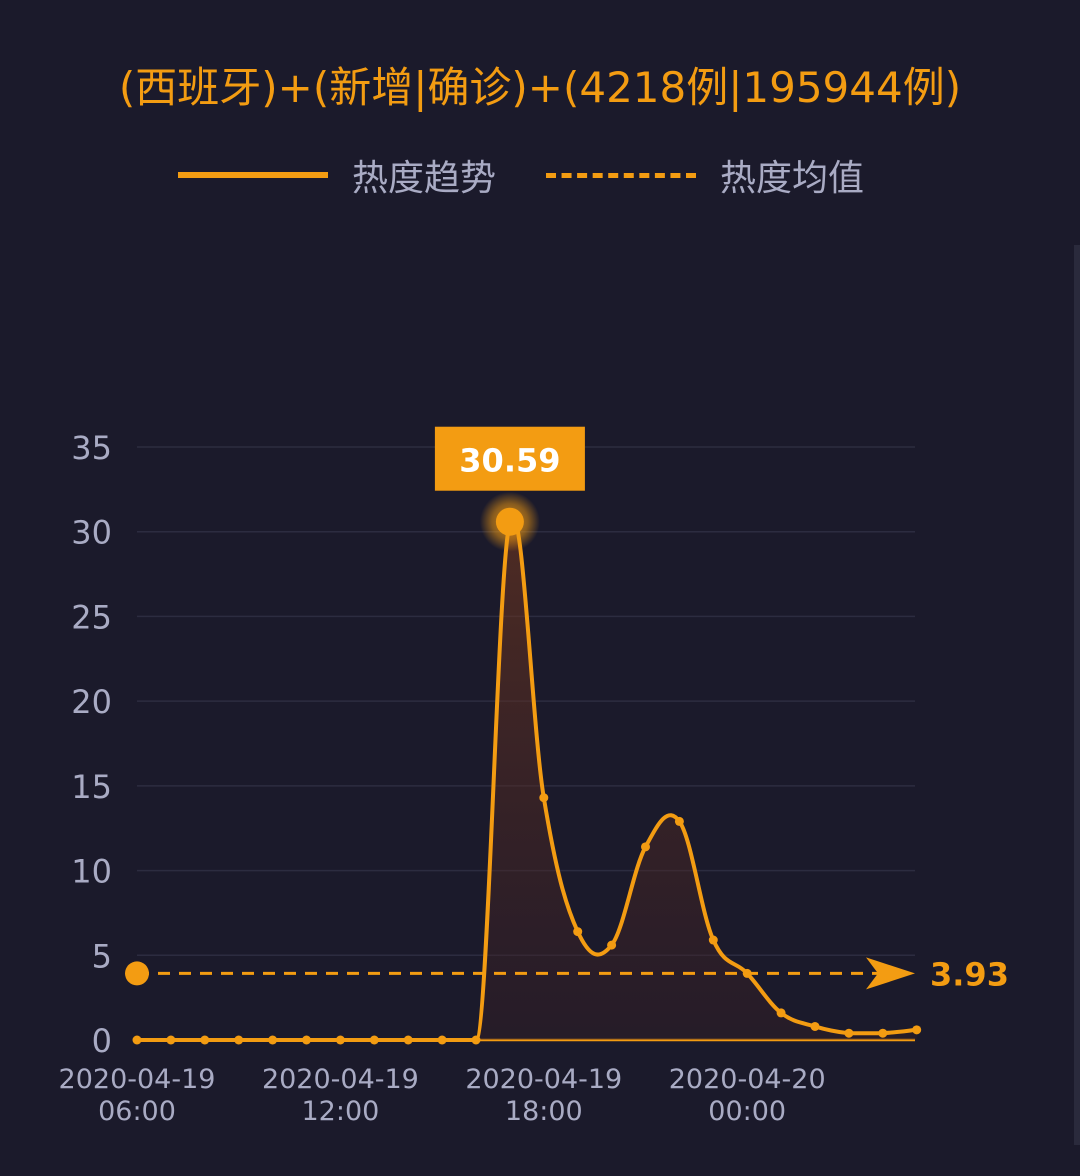 This screenshot has height=1176, width=1080. Describe the element at coordinates (91, 617) in the screenshot. I see `y-tick-label: 25` at that location.